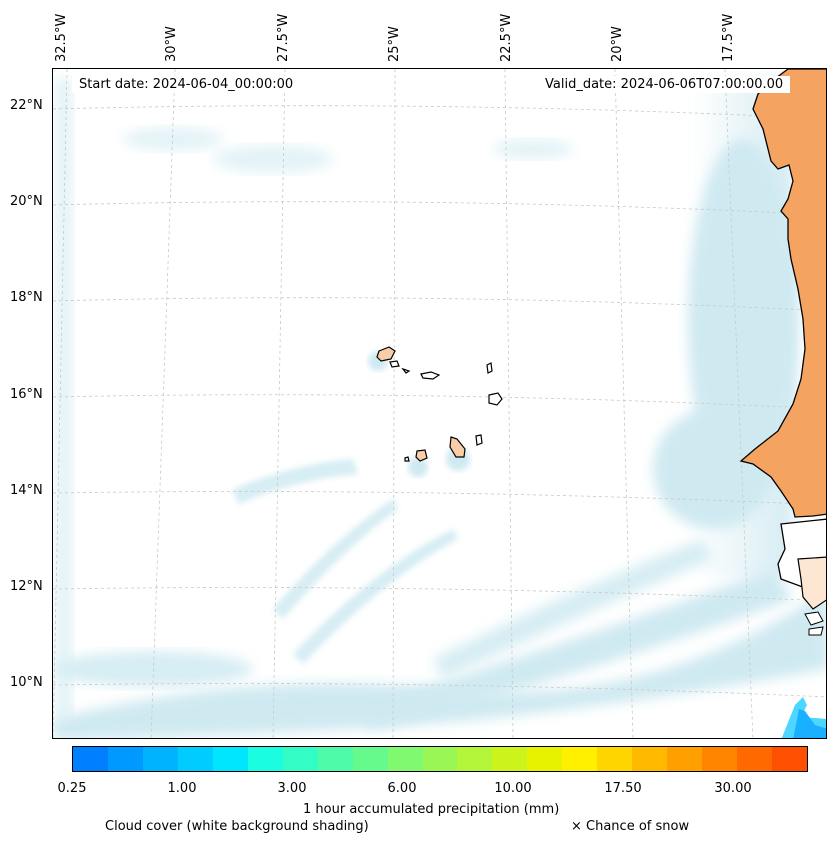 The image size is (837, 844). I want to click on lat-label-10n: 10°N, so click(26, 682).